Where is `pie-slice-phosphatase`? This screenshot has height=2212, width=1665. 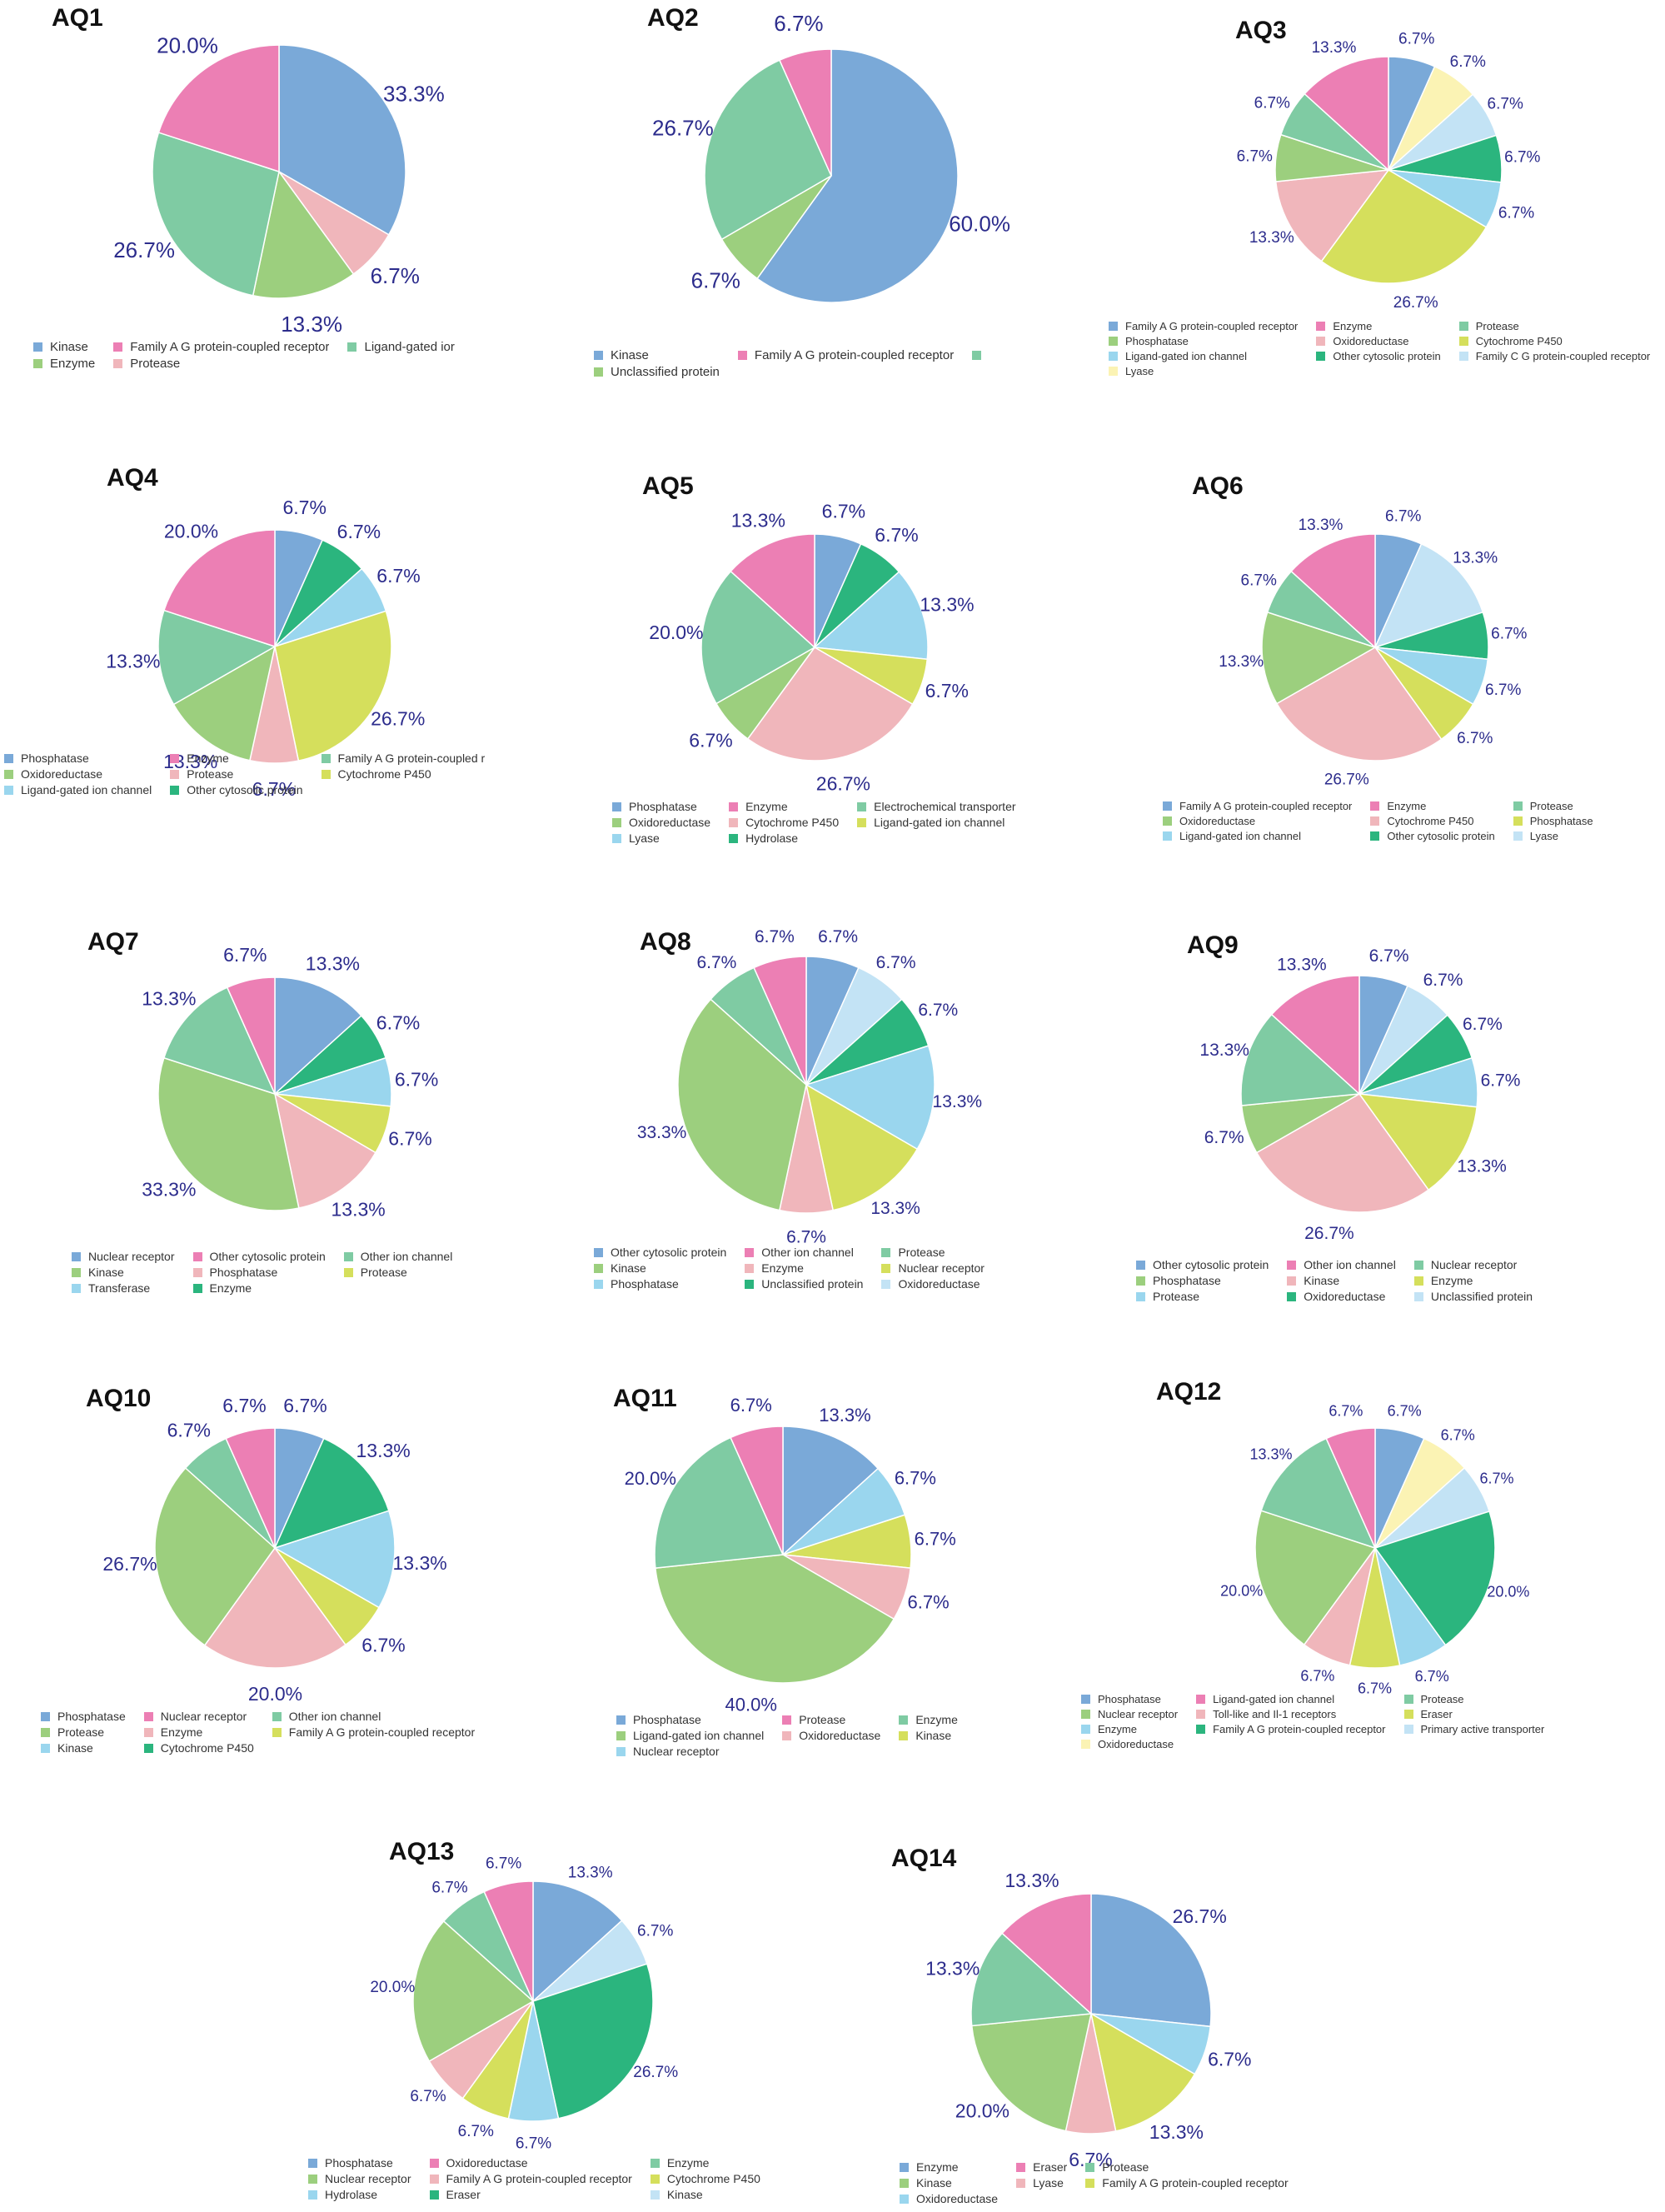 pie-slice-phosphatase is located at coordinates (838, 591).